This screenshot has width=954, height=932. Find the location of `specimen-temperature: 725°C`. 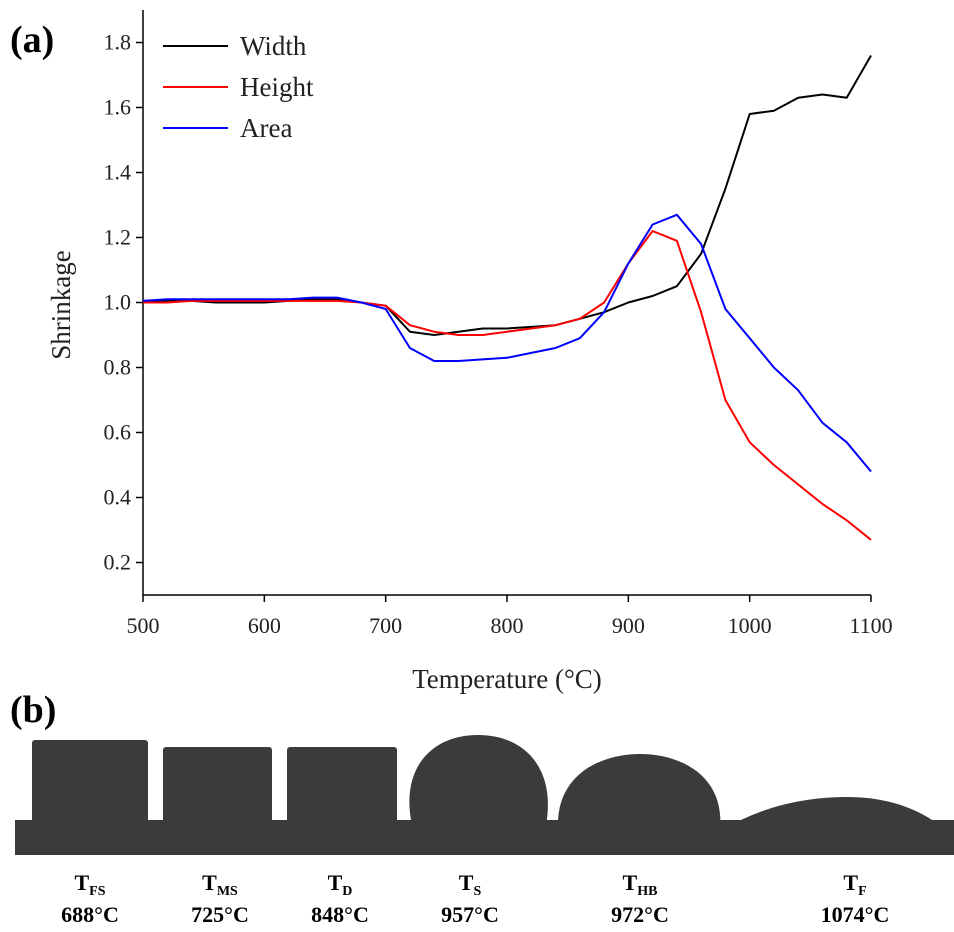

specimen-temperature: 725°C is located at coordinates (220, 914).